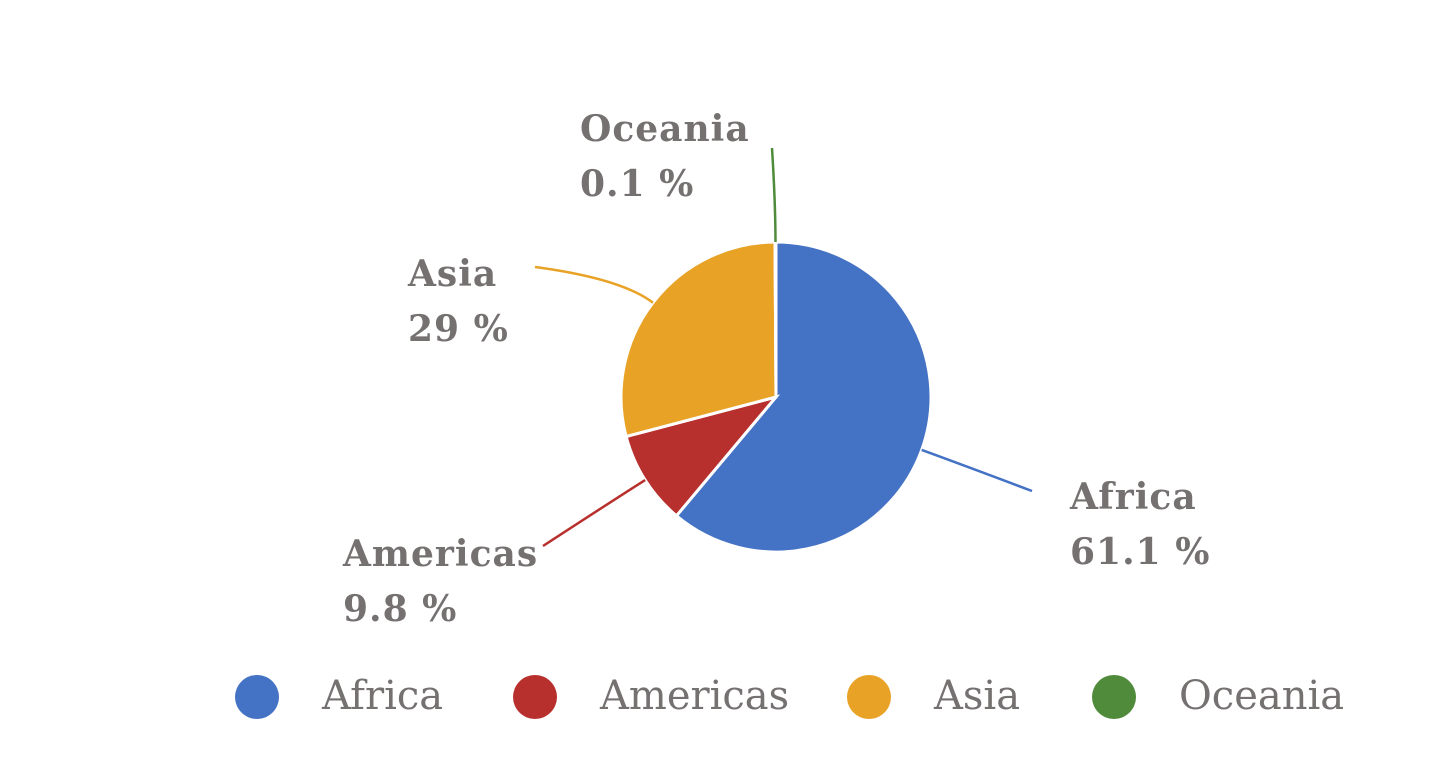 This screenshot has width=1447, height=784. What do you see at coordinates (1133, 497) in the screenshot?
I see `data-label-name: Africa` at bounding box center [1133, 497].